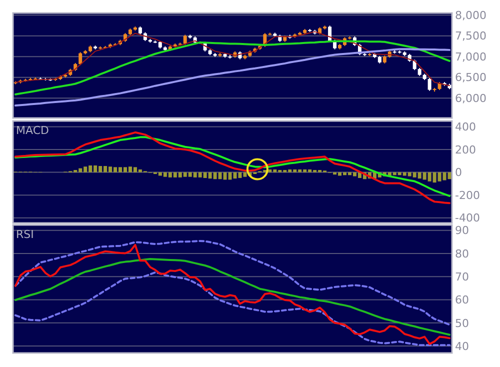 Image resolution: width=500 pixels, height=367 pixels. I want to click on y-tick-label: 60, so click(462, 300).